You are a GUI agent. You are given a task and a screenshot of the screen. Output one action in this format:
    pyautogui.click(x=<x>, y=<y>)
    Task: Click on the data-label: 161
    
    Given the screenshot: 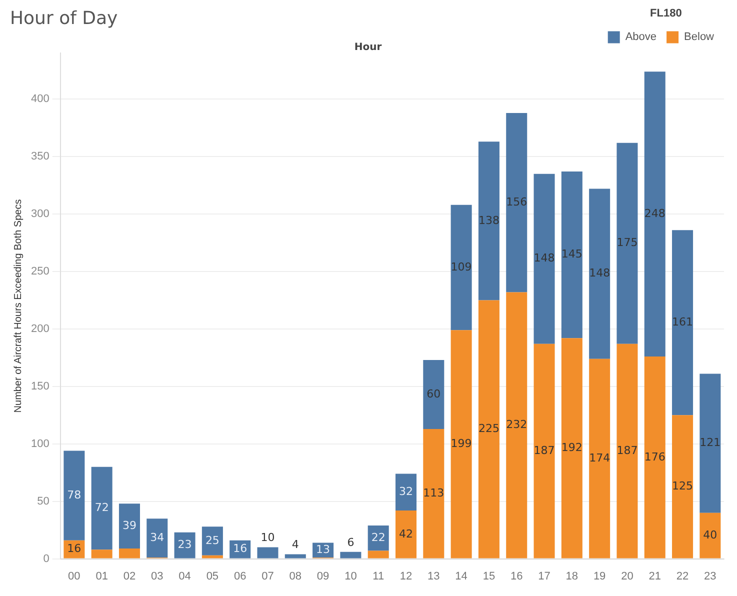 What is the action you would take?
    pyautogui.click(x=683, y=322)
    